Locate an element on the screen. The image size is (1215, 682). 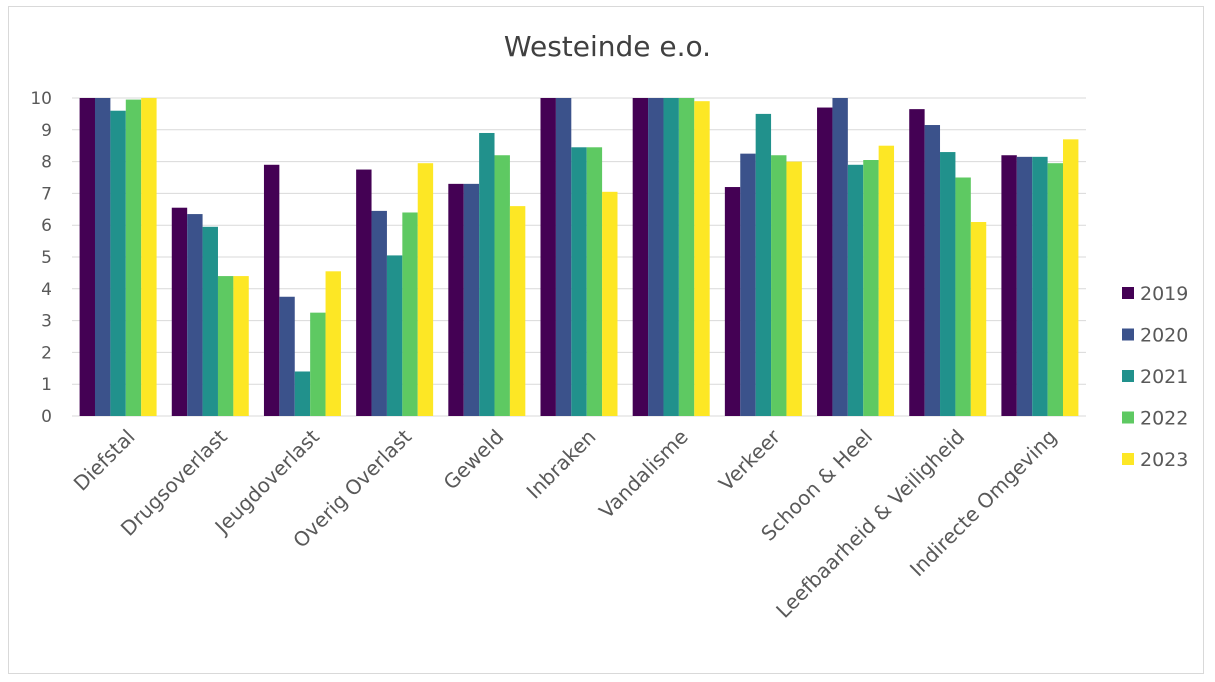
y-tick-label: 1 is located at coordinates (46, 385).